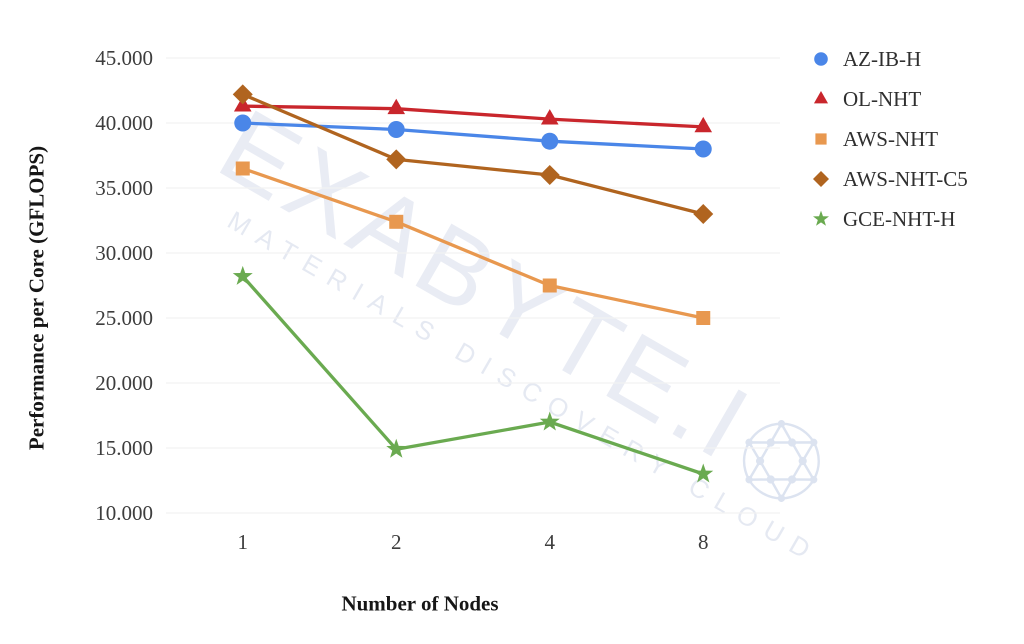 Image resolution: width=1024 pixels, height=644 pixels. I want to click on legend-item-AZ-IB-H: AZ-IB-H, so click(889, 59).